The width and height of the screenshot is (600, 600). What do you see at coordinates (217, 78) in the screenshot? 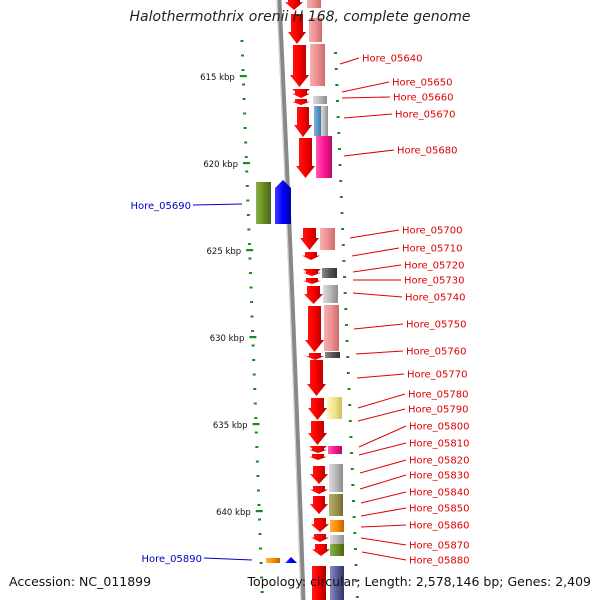
I see `scale-label: 615 kbp` at bounding box center [217, 78].